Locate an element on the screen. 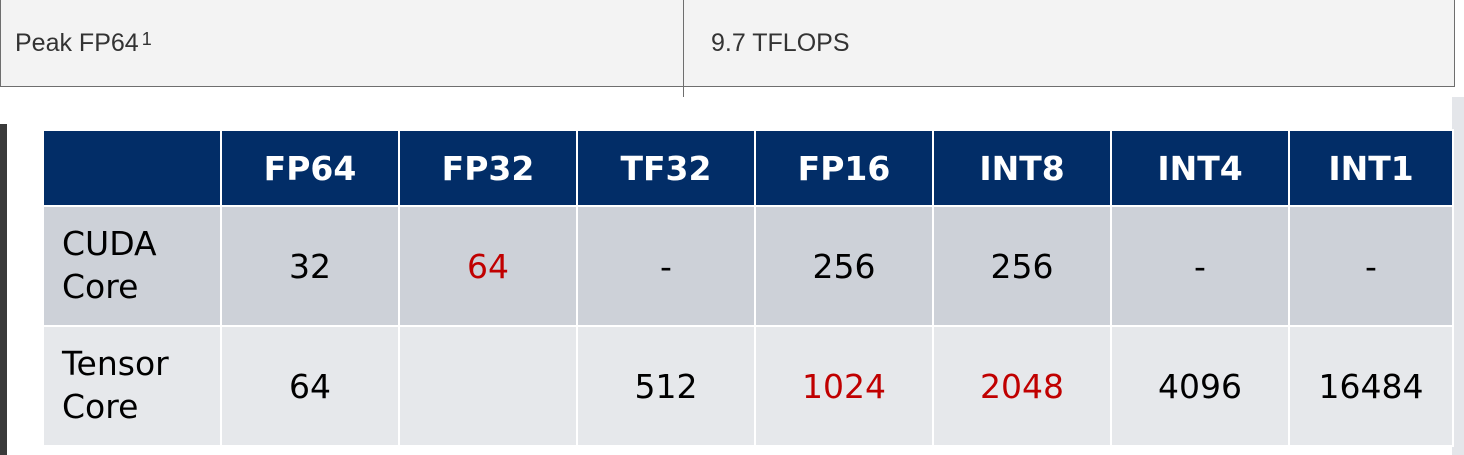  header-fp64: FP64 is located at coordinates (310, 168).